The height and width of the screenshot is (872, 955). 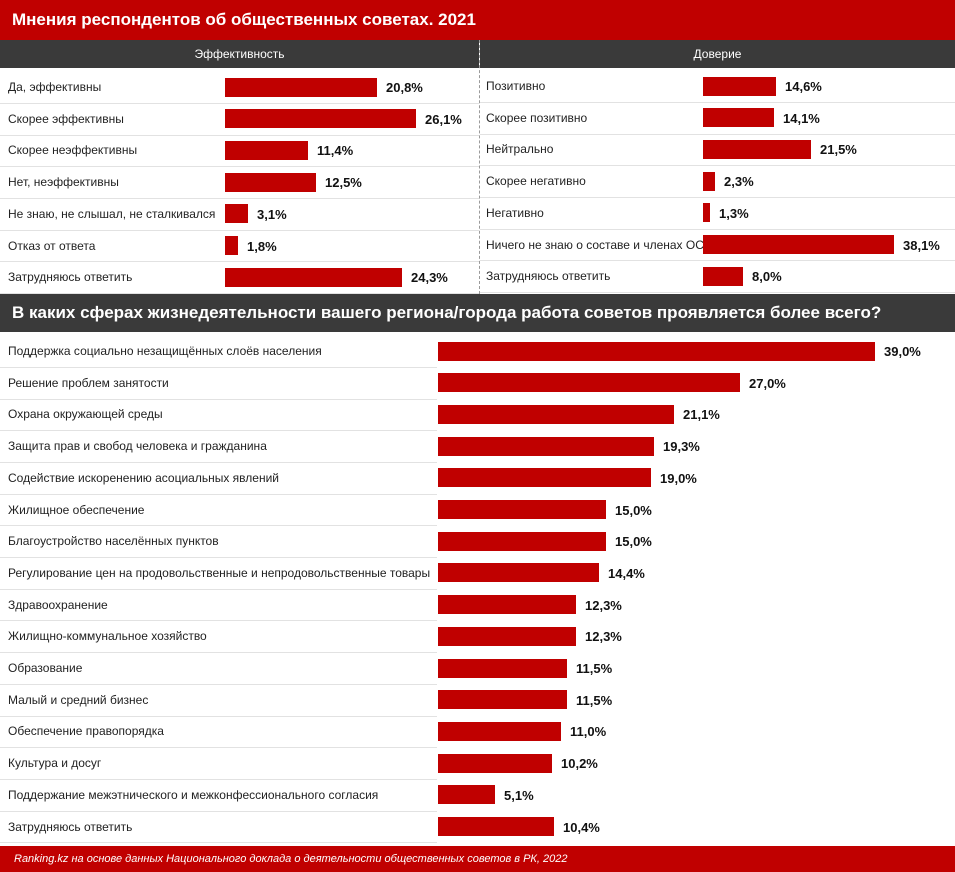 I want to click on value-label: 1,8%, so click(x=262, y=246).